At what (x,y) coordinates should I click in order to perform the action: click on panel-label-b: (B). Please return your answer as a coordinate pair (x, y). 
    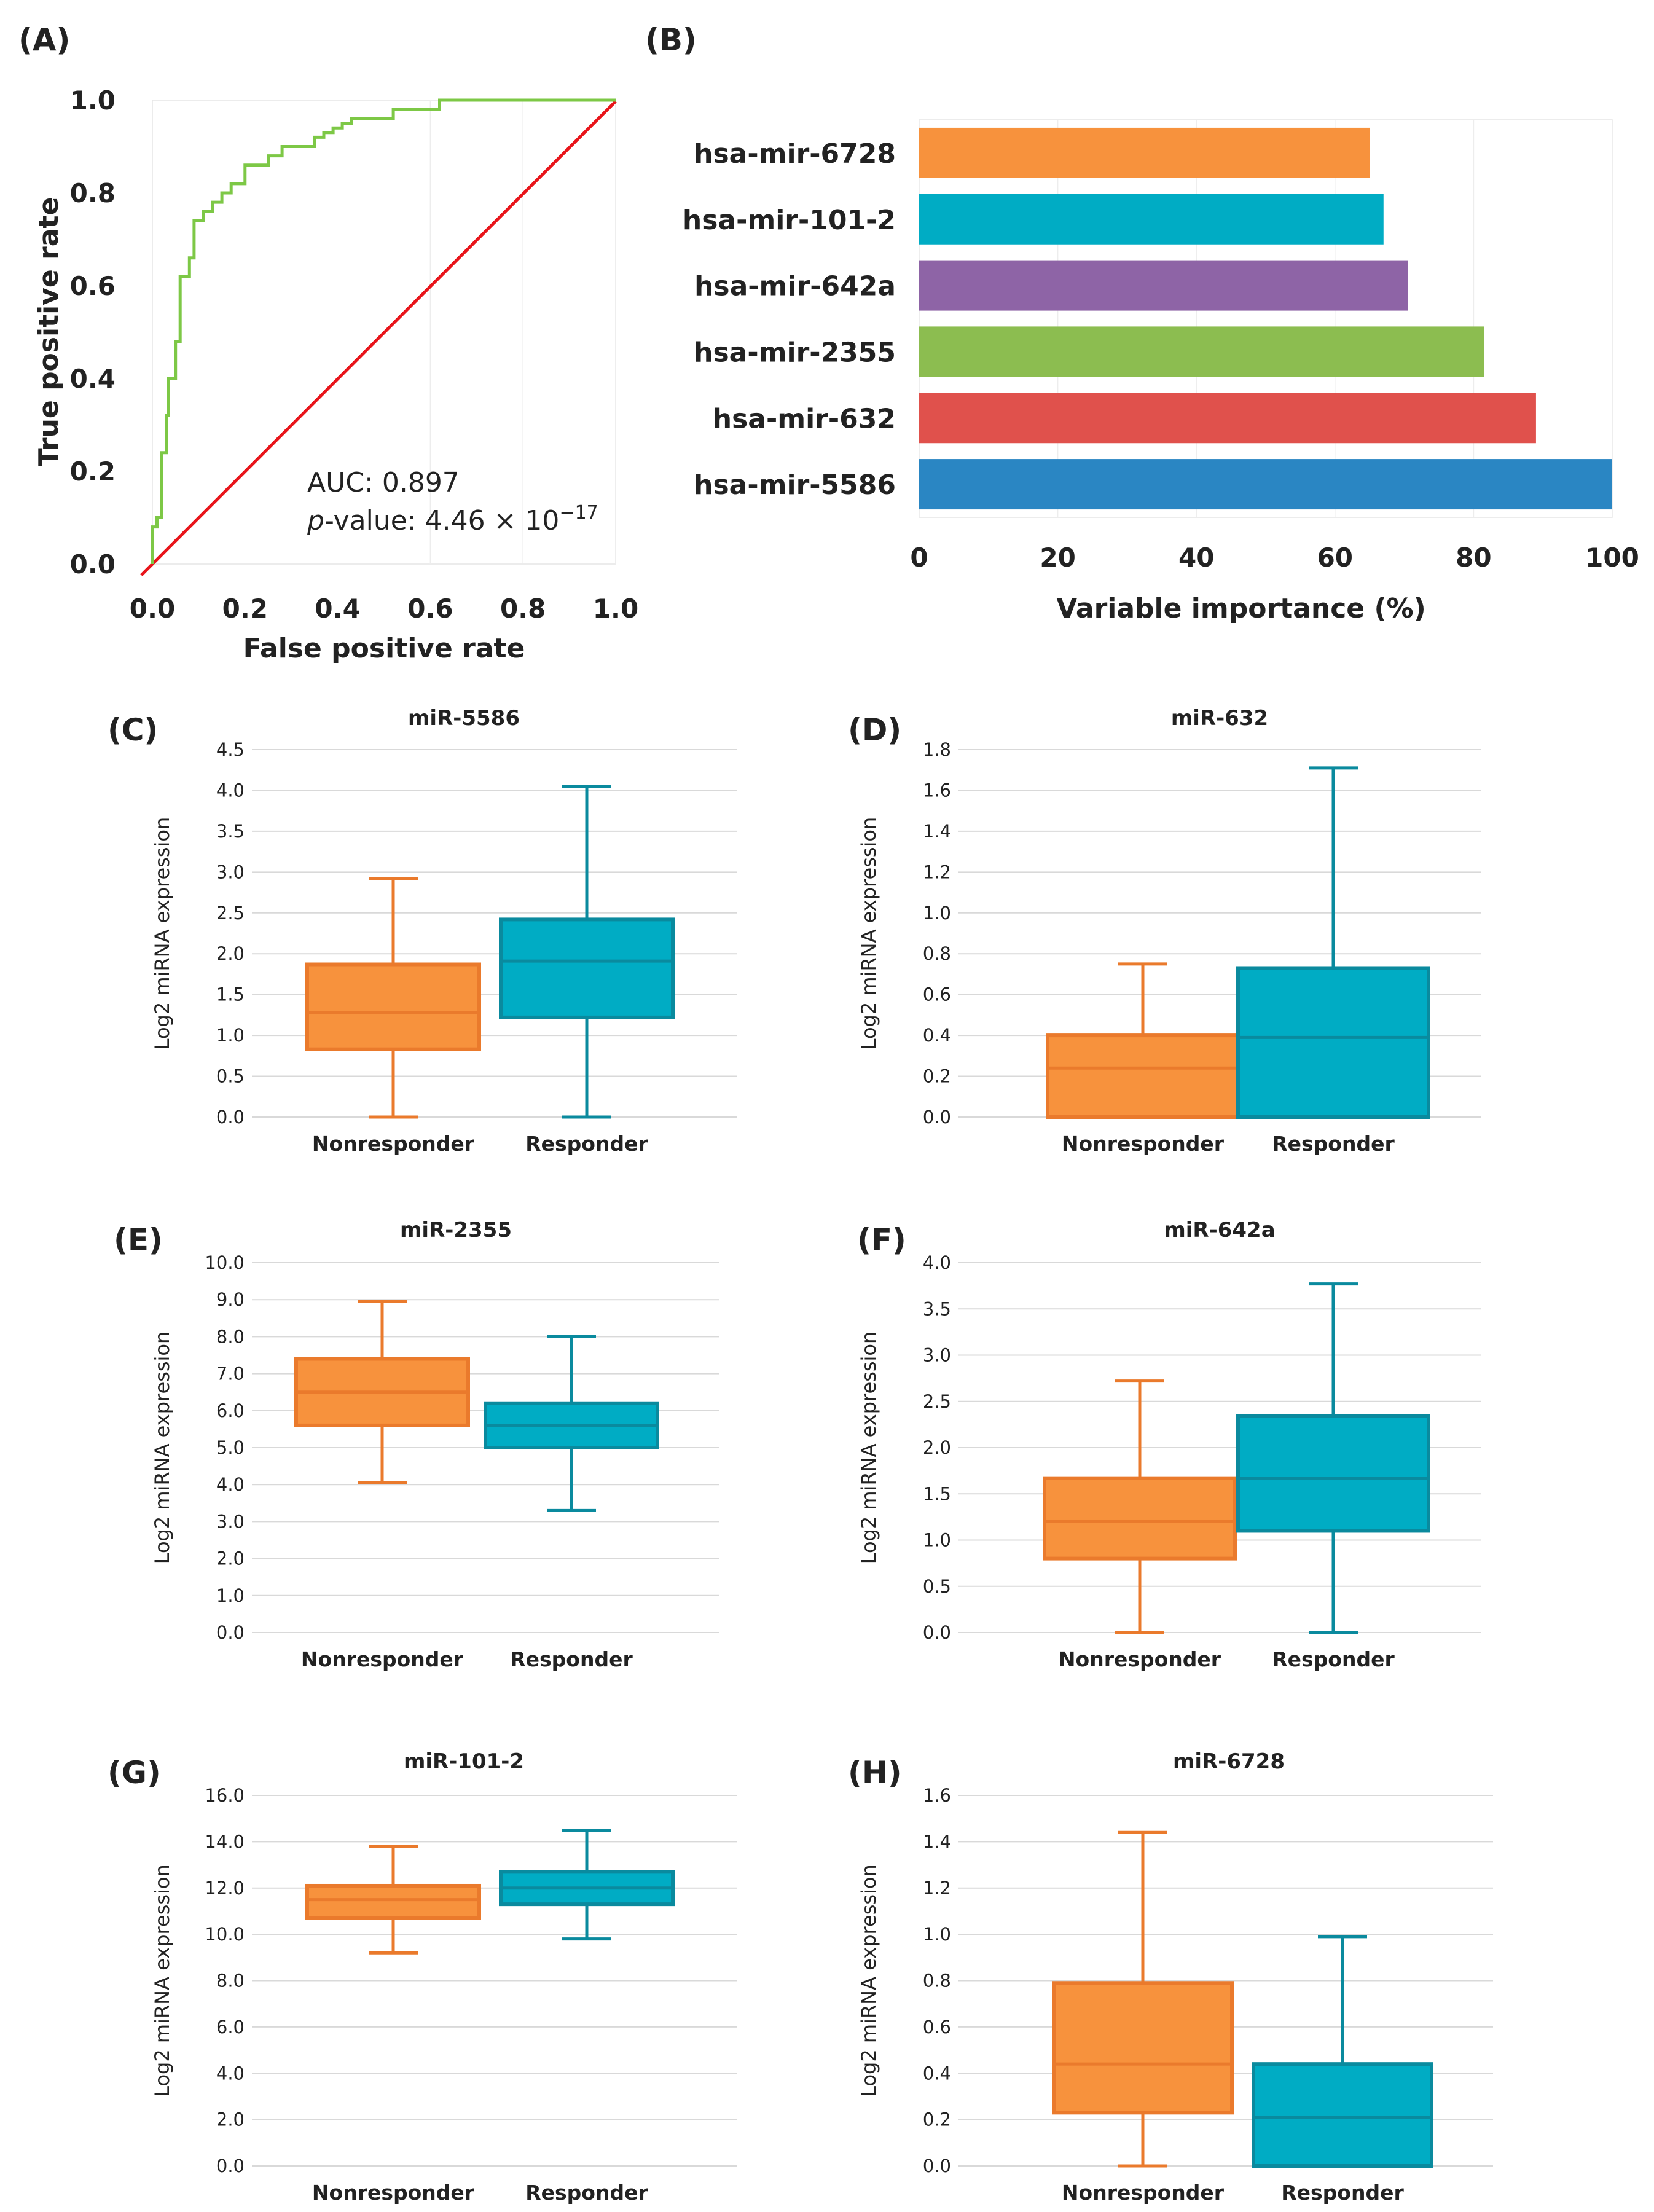
    Looking at the image, I should click on (671, 40).